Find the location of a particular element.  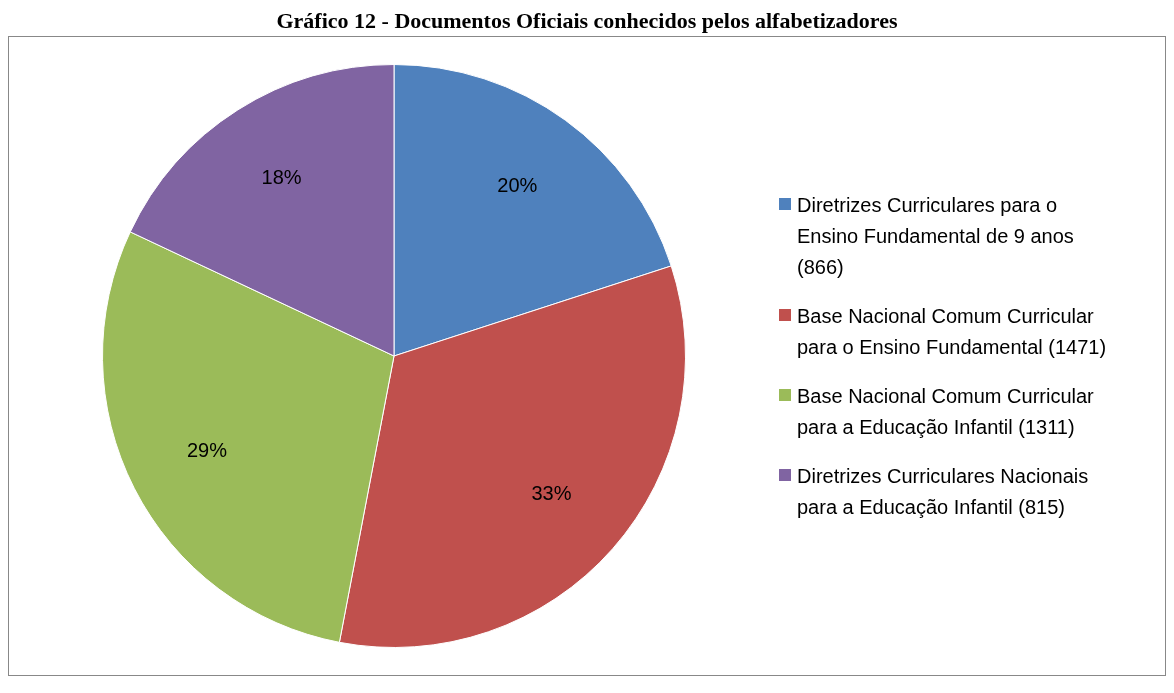

legend-label: Diretrizes Curriculares Nacionais para a Educação Infantil (815) is located at coordinates (943, 491).